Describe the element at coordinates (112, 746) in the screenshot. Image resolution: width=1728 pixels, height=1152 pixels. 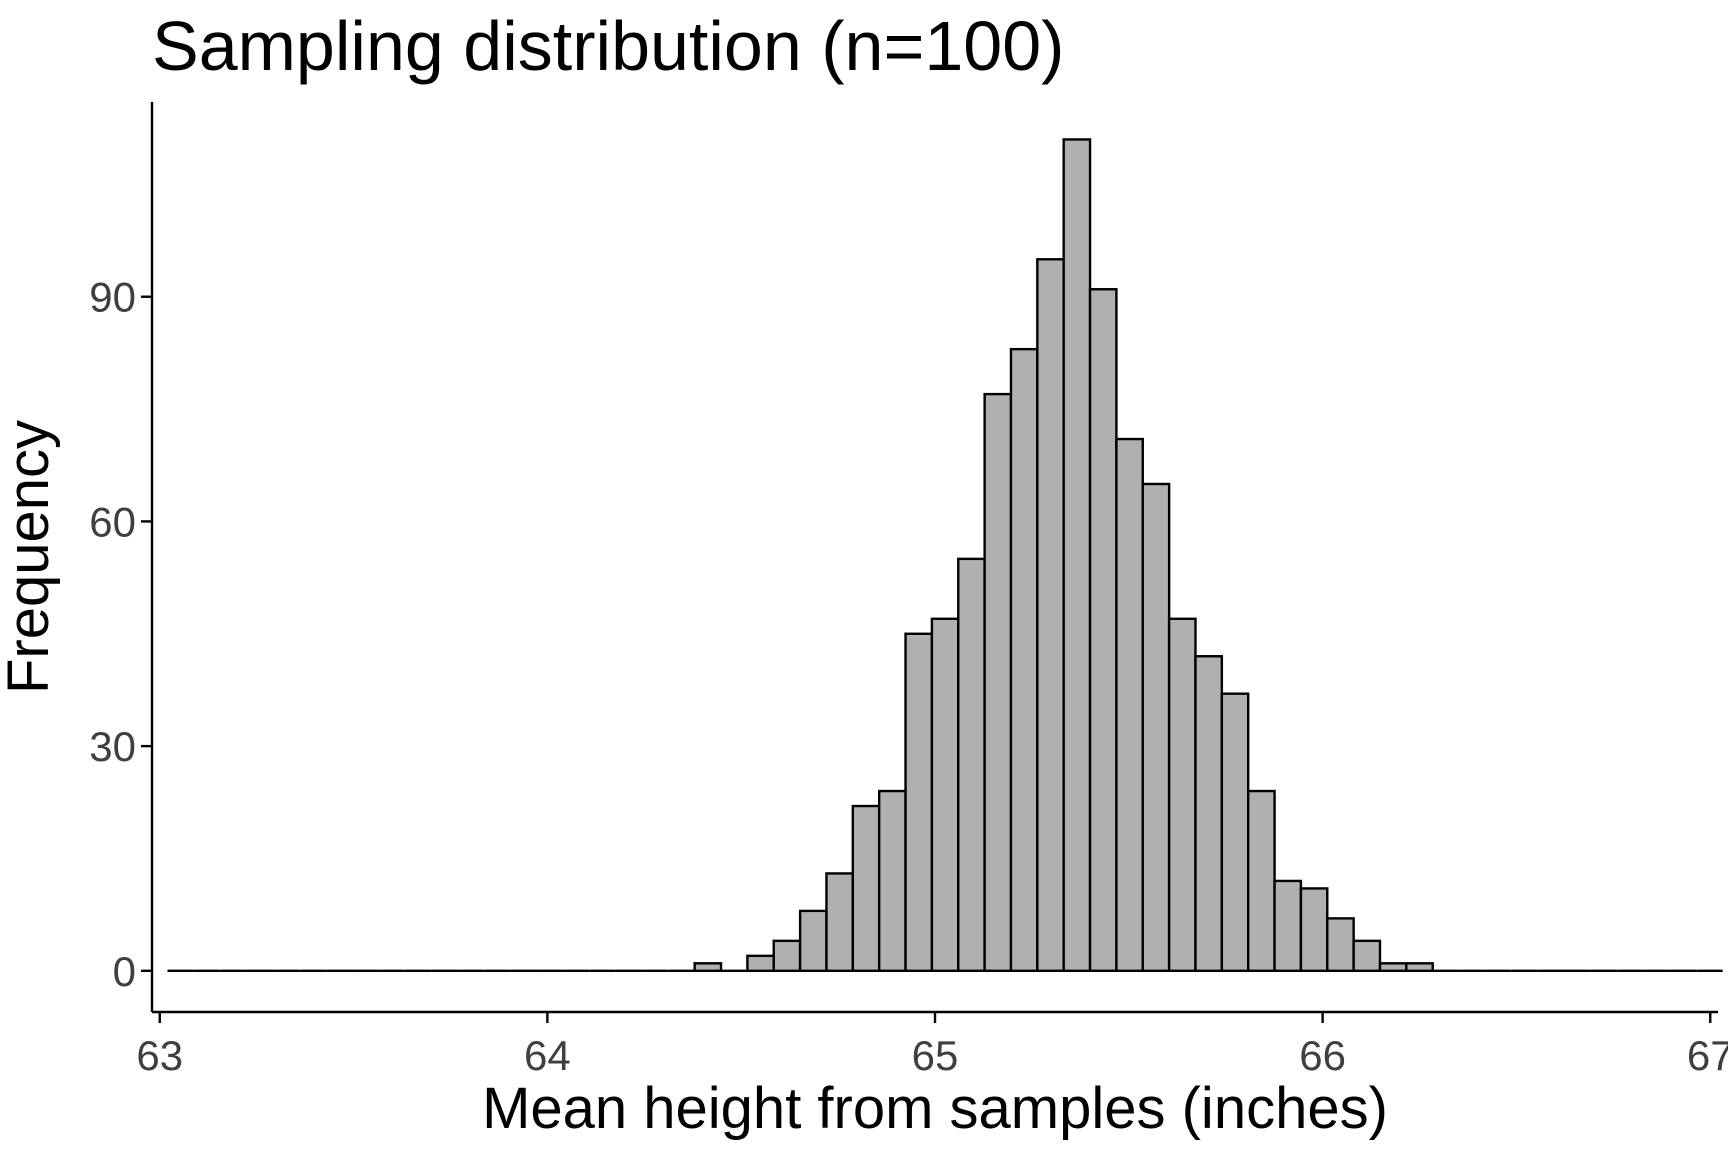
I see `y-tick-label: 30` at that location.